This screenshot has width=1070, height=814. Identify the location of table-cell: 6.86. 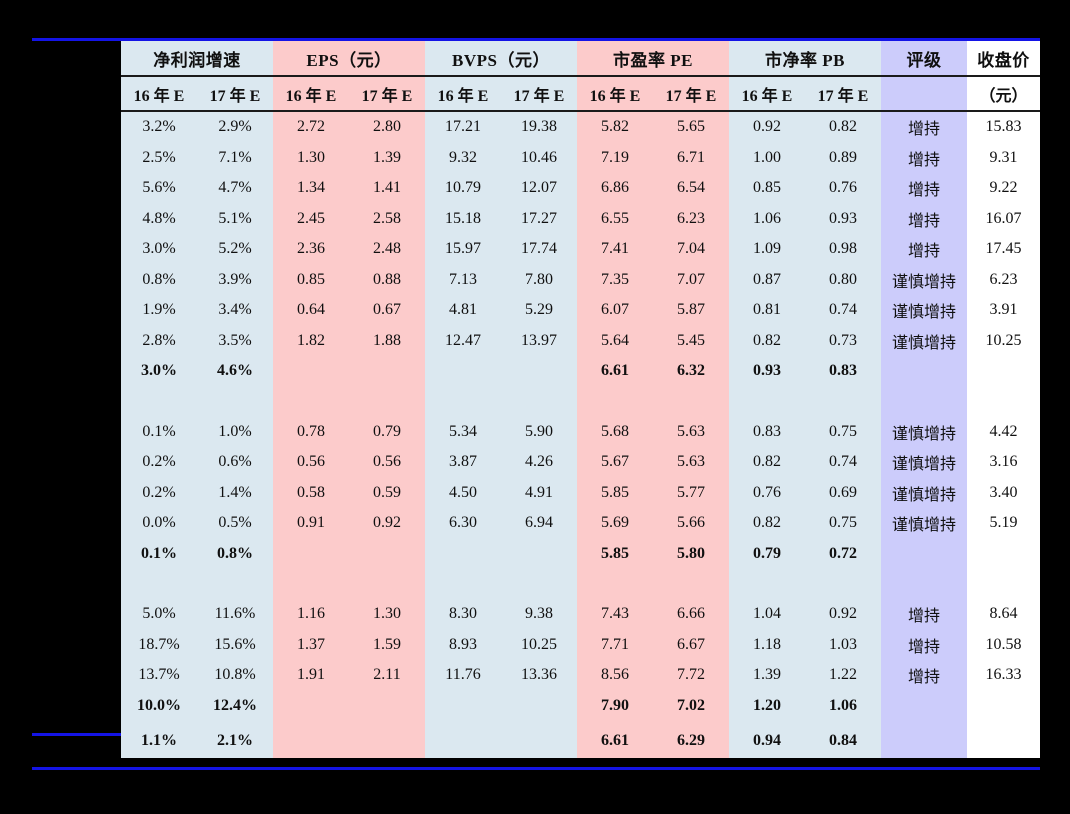
(615, 188).